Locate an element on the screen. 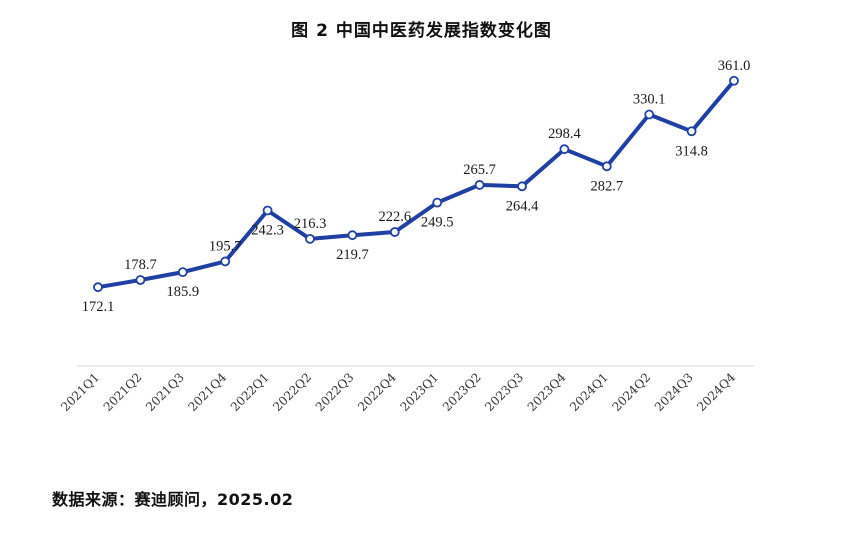 The width and height of the screenshot is (843, 542). data-label-2024q4: 361.0 is located at coordinates (734, 66).